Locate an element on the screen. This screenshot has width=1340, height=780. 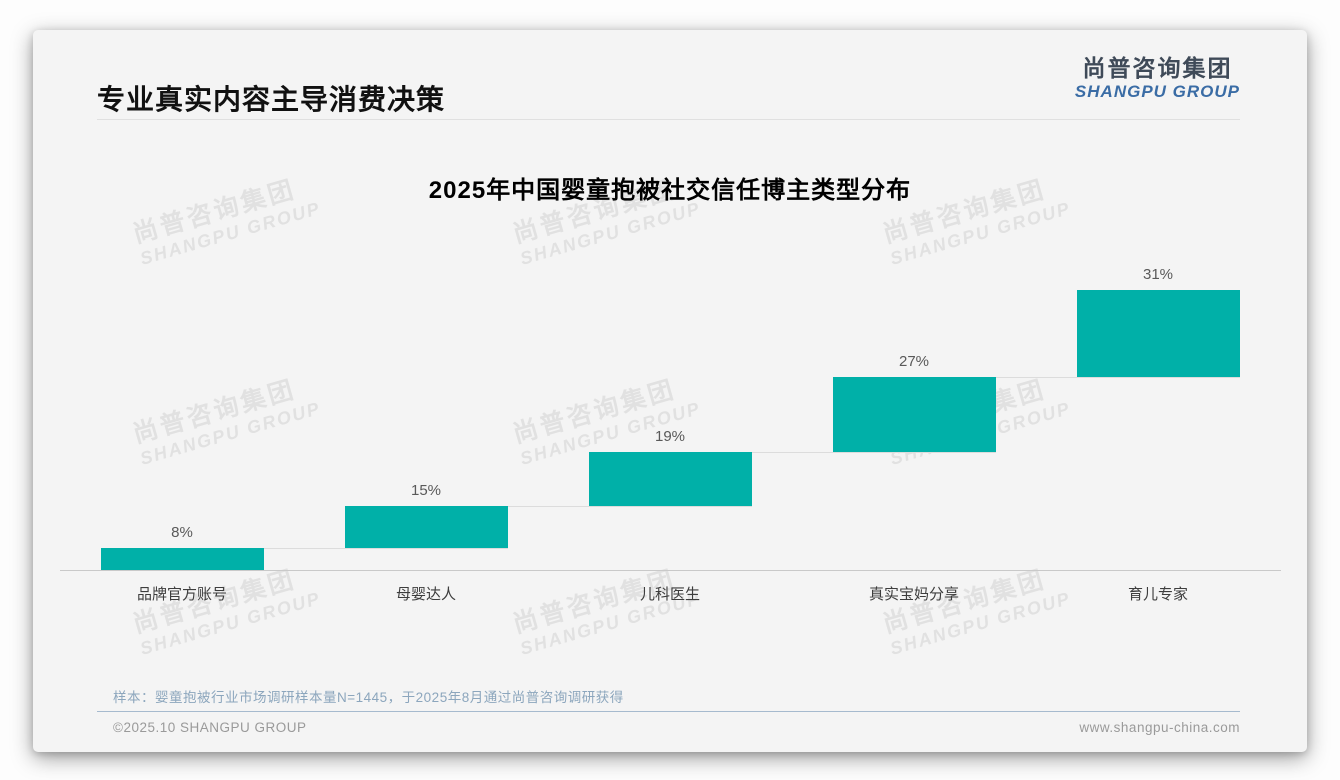
category-label: 品牌官方账号 is located at coordinates (181, 594).